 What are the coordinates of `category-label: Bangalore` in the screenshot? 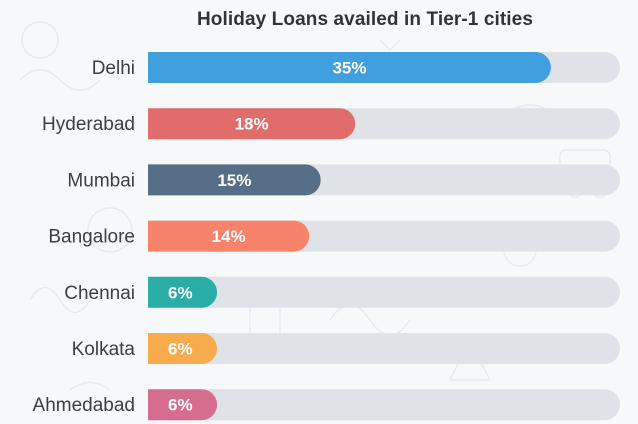 It's located at (91, 237).